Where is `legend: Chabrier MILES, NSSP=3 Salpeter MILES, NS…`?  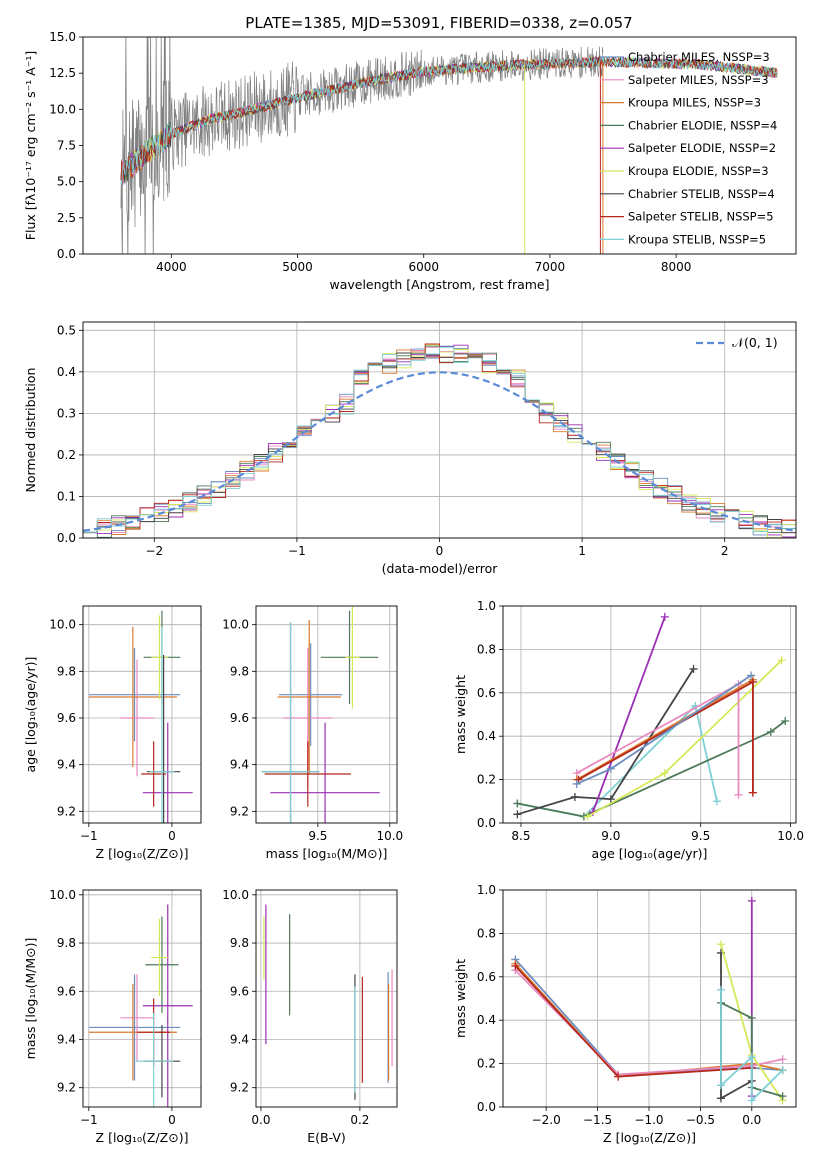
legend: Chabrier MILES, NSSP=3 Salpeter MILES, NS… is located at coordinates (688, 148).